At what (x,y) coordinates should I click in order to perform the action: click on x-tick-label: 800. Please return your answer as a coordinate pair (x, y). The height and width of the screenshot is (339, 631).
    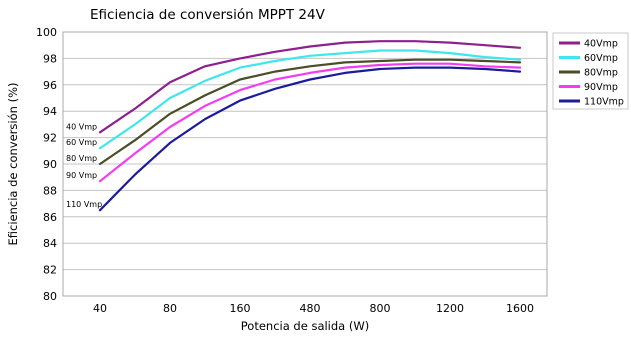
    Looking at the image, I should click on (380, 308).